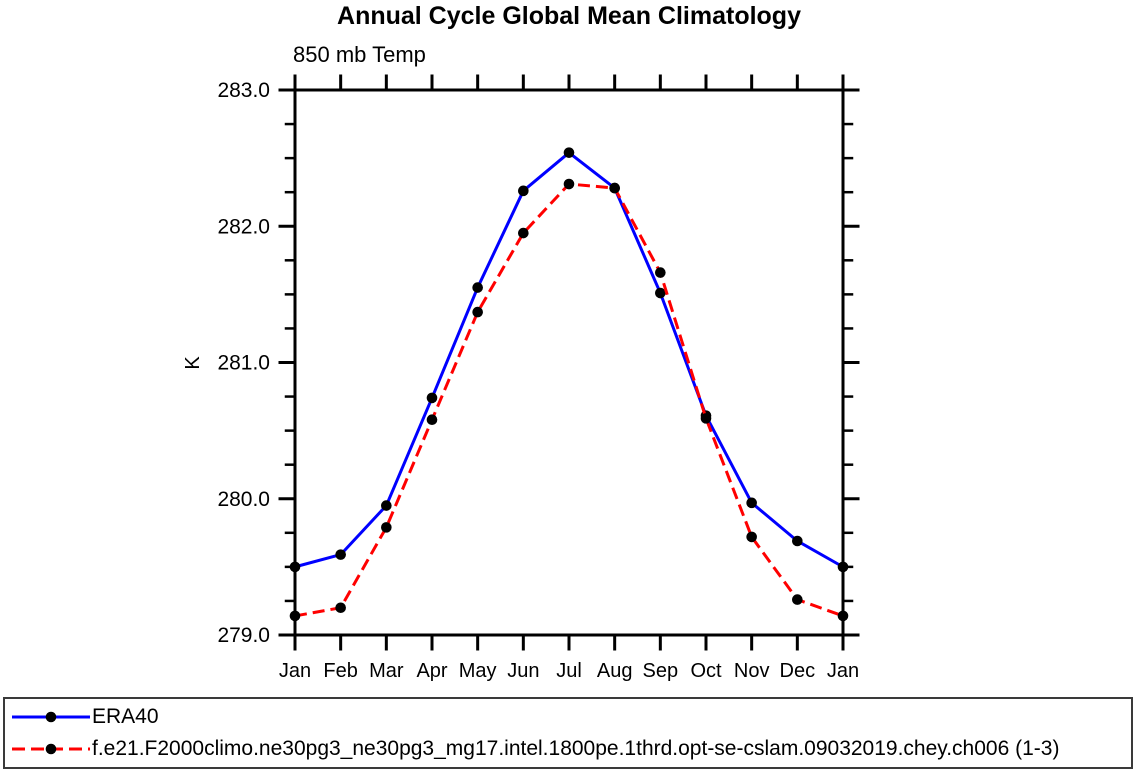  I want to click on x-tick-label: Jul, so click(569, 671).